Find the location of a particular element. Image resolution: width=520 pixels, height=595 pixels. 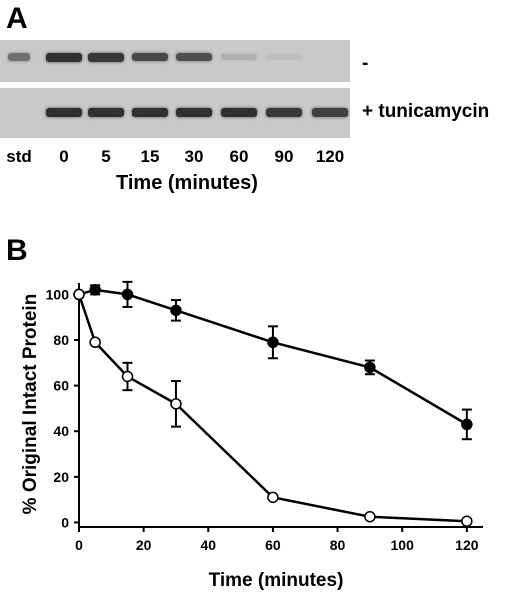

y-tick-label: 0 is located at coordinates (65, 522).